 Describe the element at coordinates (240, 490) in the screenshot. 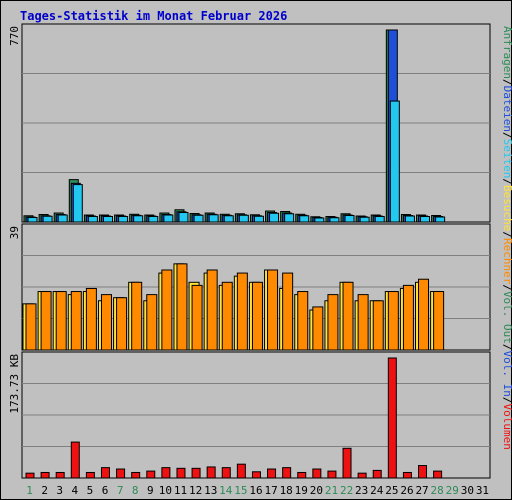

I see `x-label-day-15: 15` at that location.